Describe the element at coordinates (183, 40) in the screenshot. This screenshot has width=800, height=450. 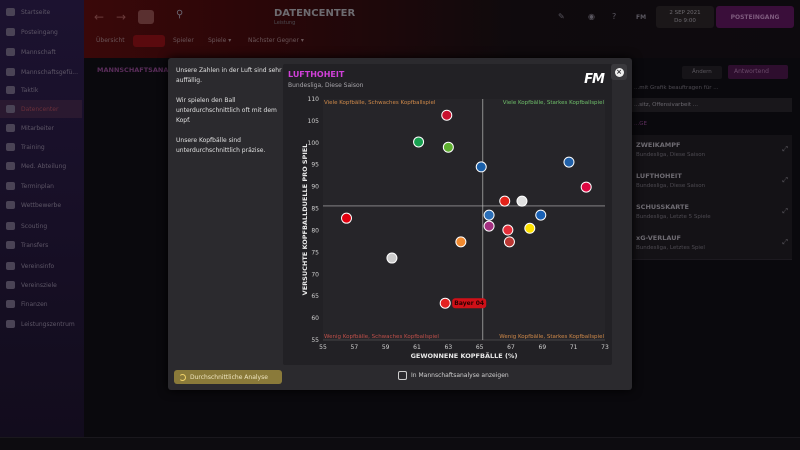
I see `tab-players: Spieler` at that location.